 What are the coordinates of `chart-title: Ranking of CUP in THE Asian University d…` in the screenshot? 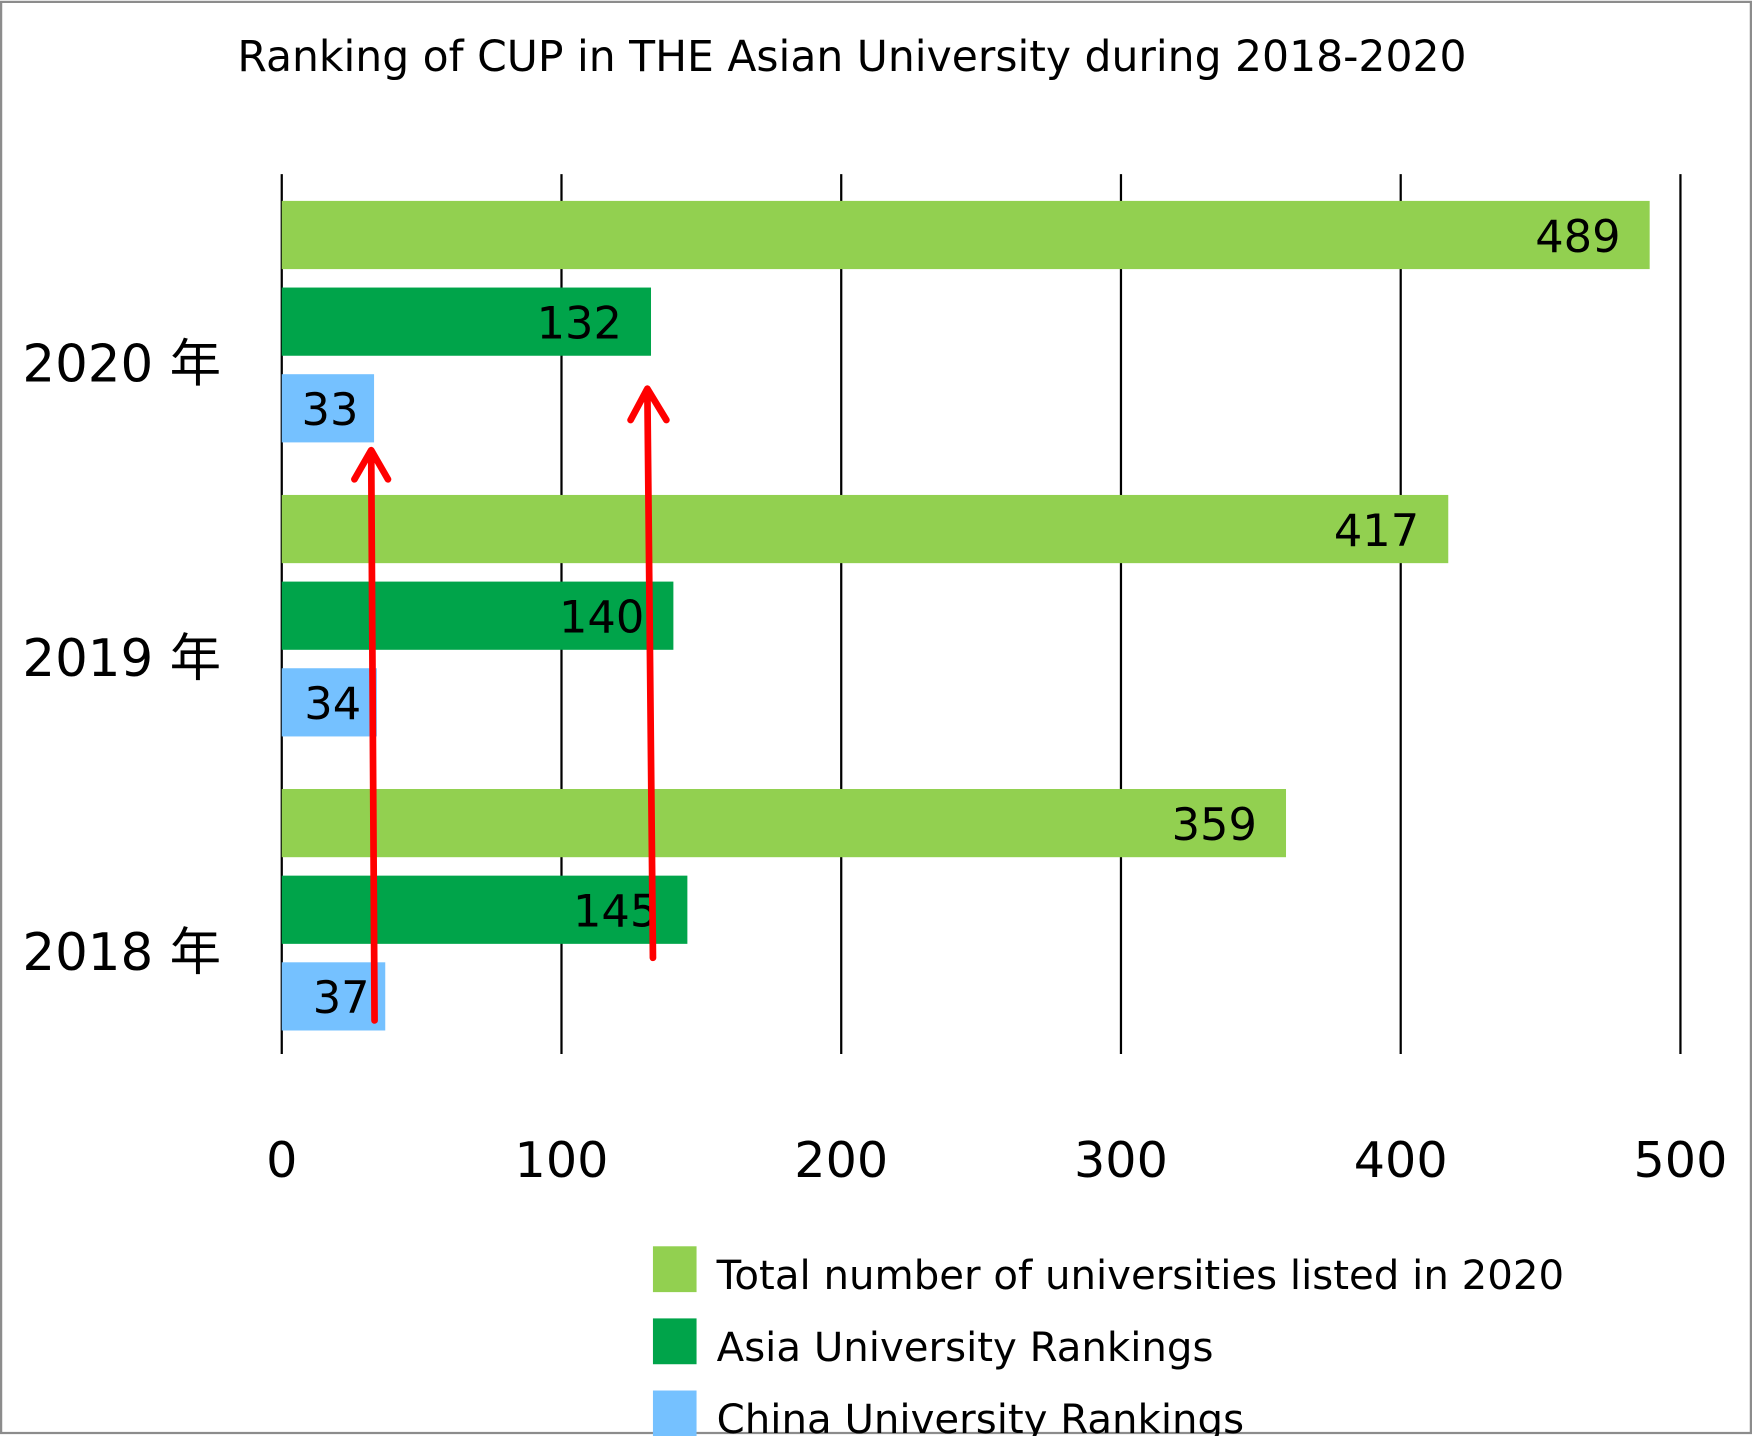 It's located at (851, 57).